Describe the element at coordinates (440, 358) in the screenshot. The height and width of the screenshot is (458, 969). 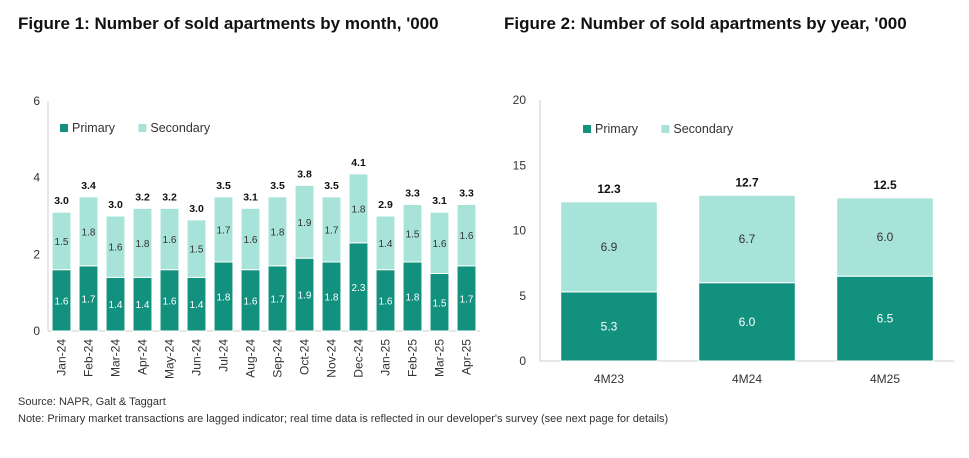
I see `fig1-x-tick-label: Mar-25` at that location.